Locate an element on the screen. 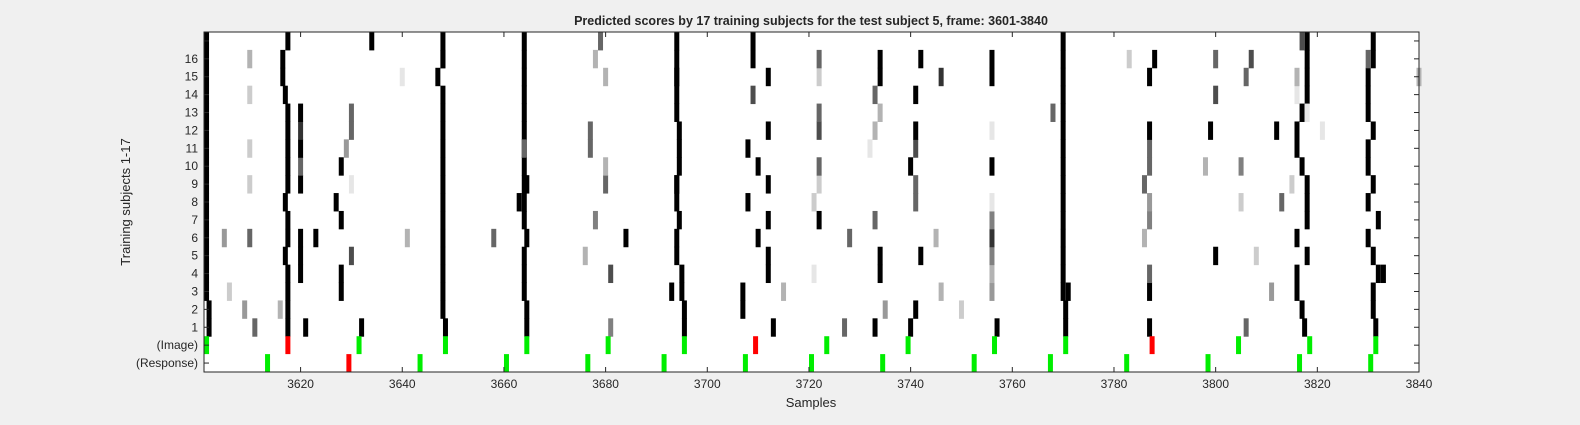 The image size is (1580, 425). y-tick-label: 3 is located at coordinates (194, 291).